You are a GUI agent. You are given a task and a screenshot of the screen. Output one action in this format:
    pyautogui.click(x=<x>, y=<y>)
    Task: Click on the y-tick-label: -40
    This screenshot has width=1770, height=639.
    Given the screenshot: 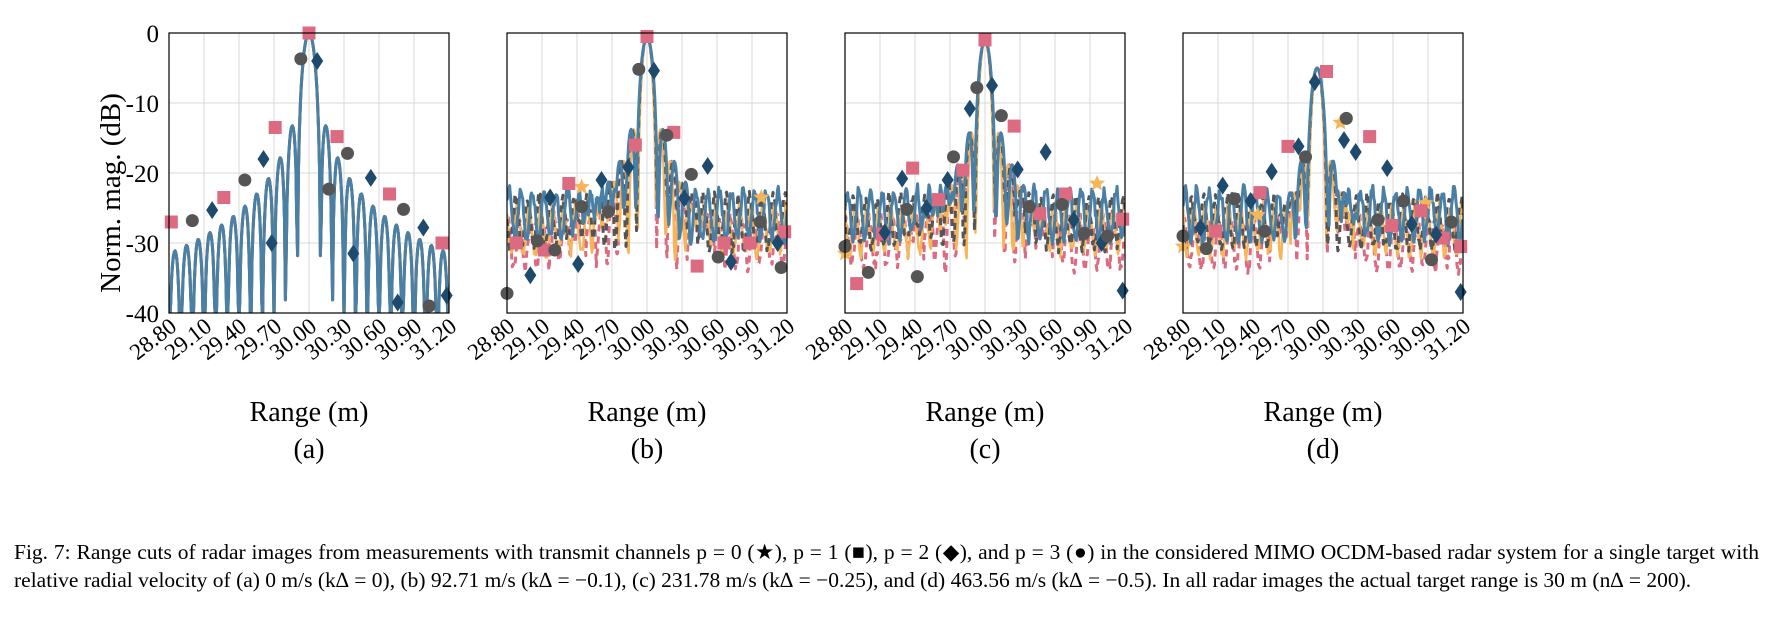 What is the action you would take?
    pyautogui.click(x=142, y=314)
    